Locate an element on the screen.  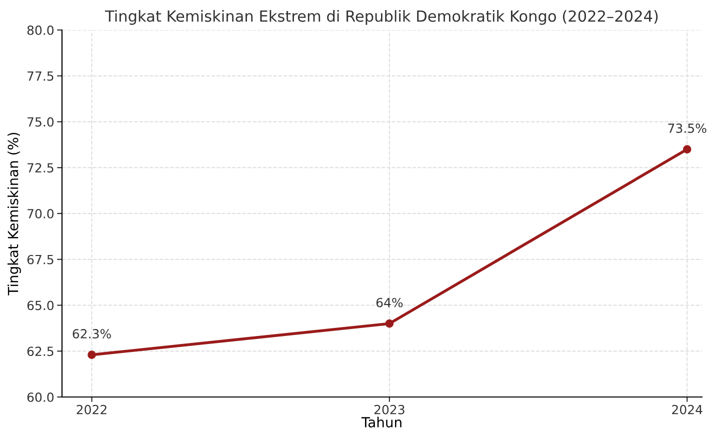
y-axis-title: Tingkat Kemiskinan (%) is located at coordinates (14, 214).